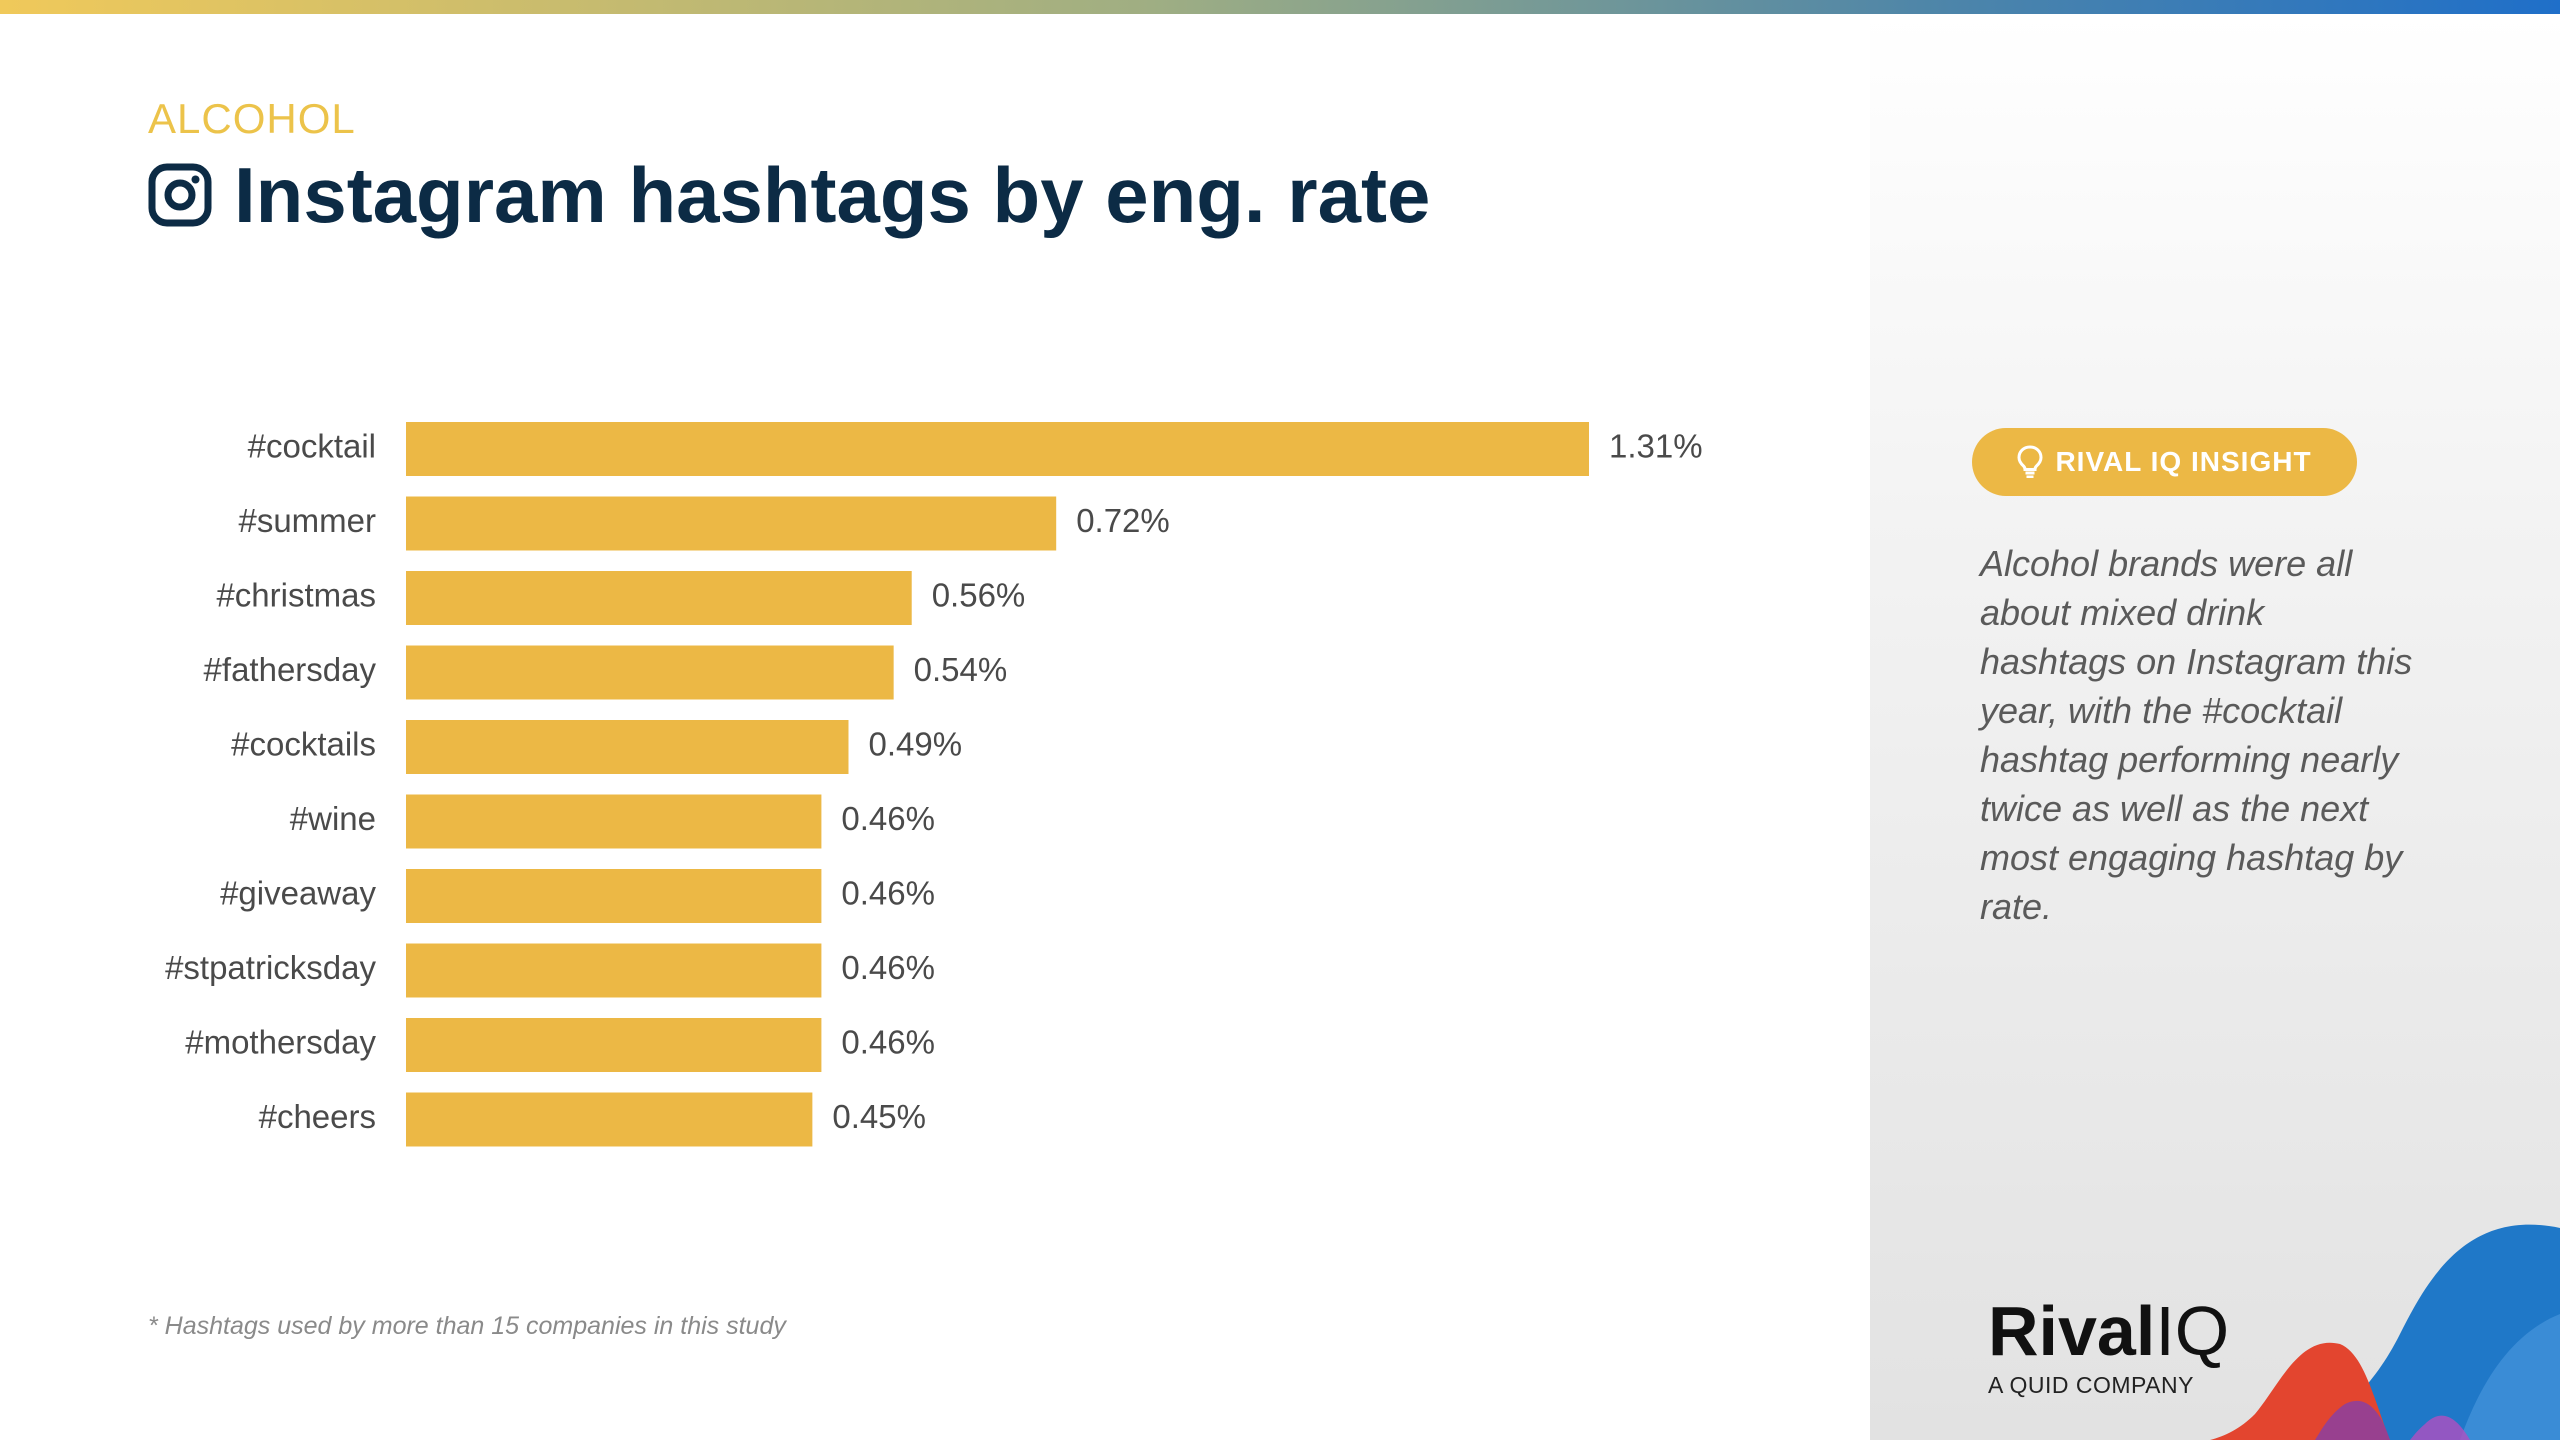 The height and width of the screenshot is (1440, 2560). What do you see at coordinates (614, 970) in the screenshot?
I see `bar-stpatricksday` at bounding box center [614, 970].